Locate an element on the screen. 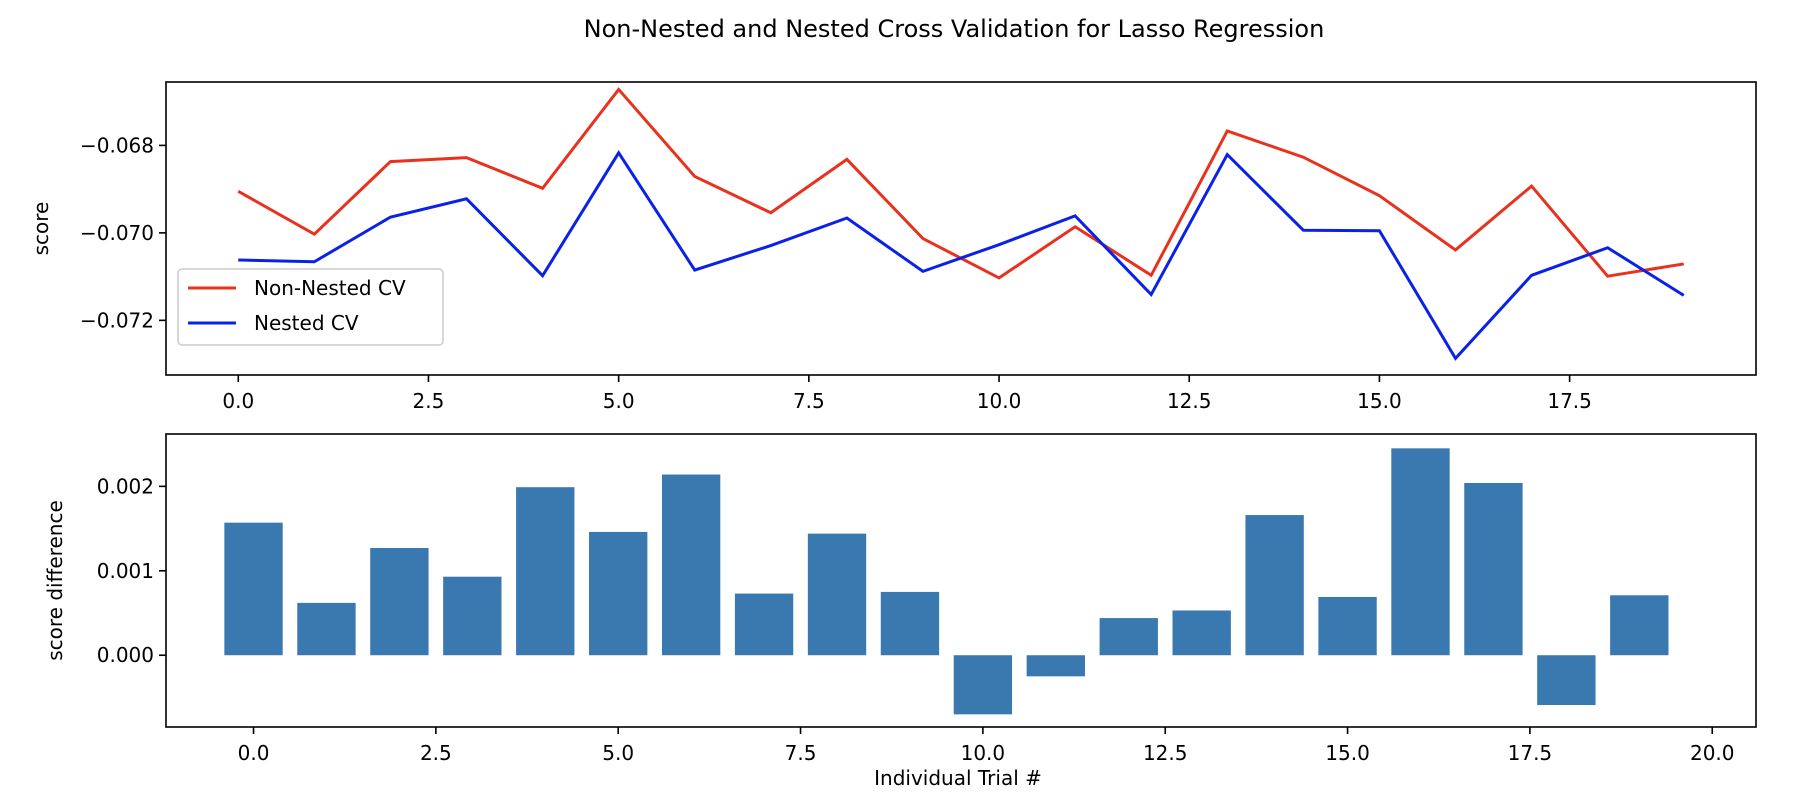 Image resolution: width=1800 pixels, height=800 pixels. y-axis-label: score is located at coordinates (41, 229).